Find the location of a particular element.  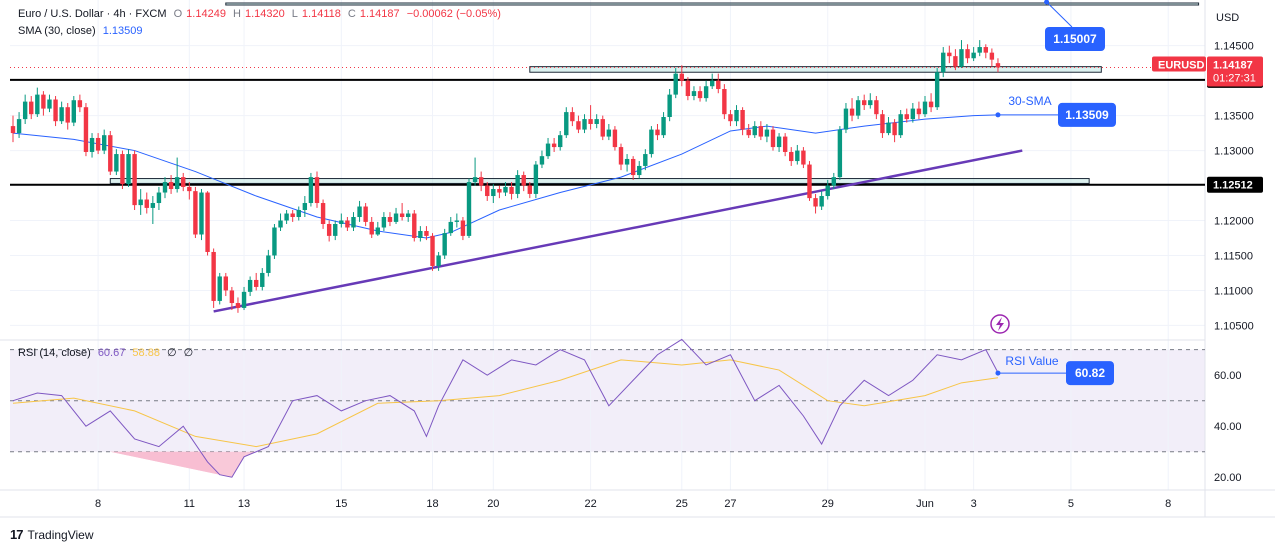

symbol-tag is located at coordinates (1179, 64).